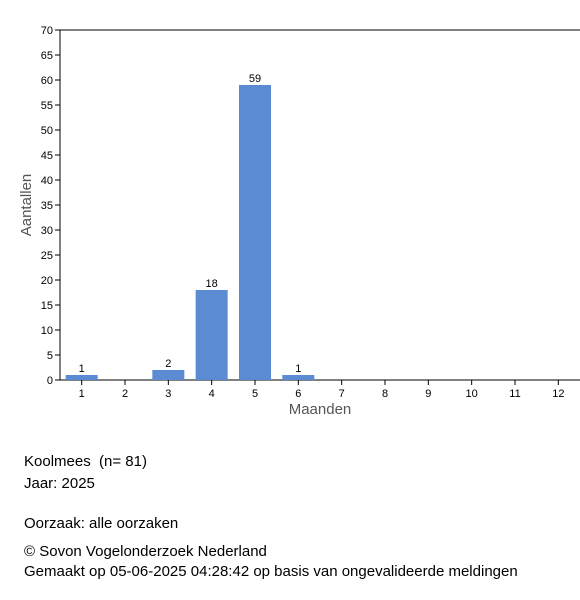 The height and width of the screenshot is (600, 580). Describe the element at coordinates (47, 81) in the screenshot. I see `y-tick-label: 60` at that location.